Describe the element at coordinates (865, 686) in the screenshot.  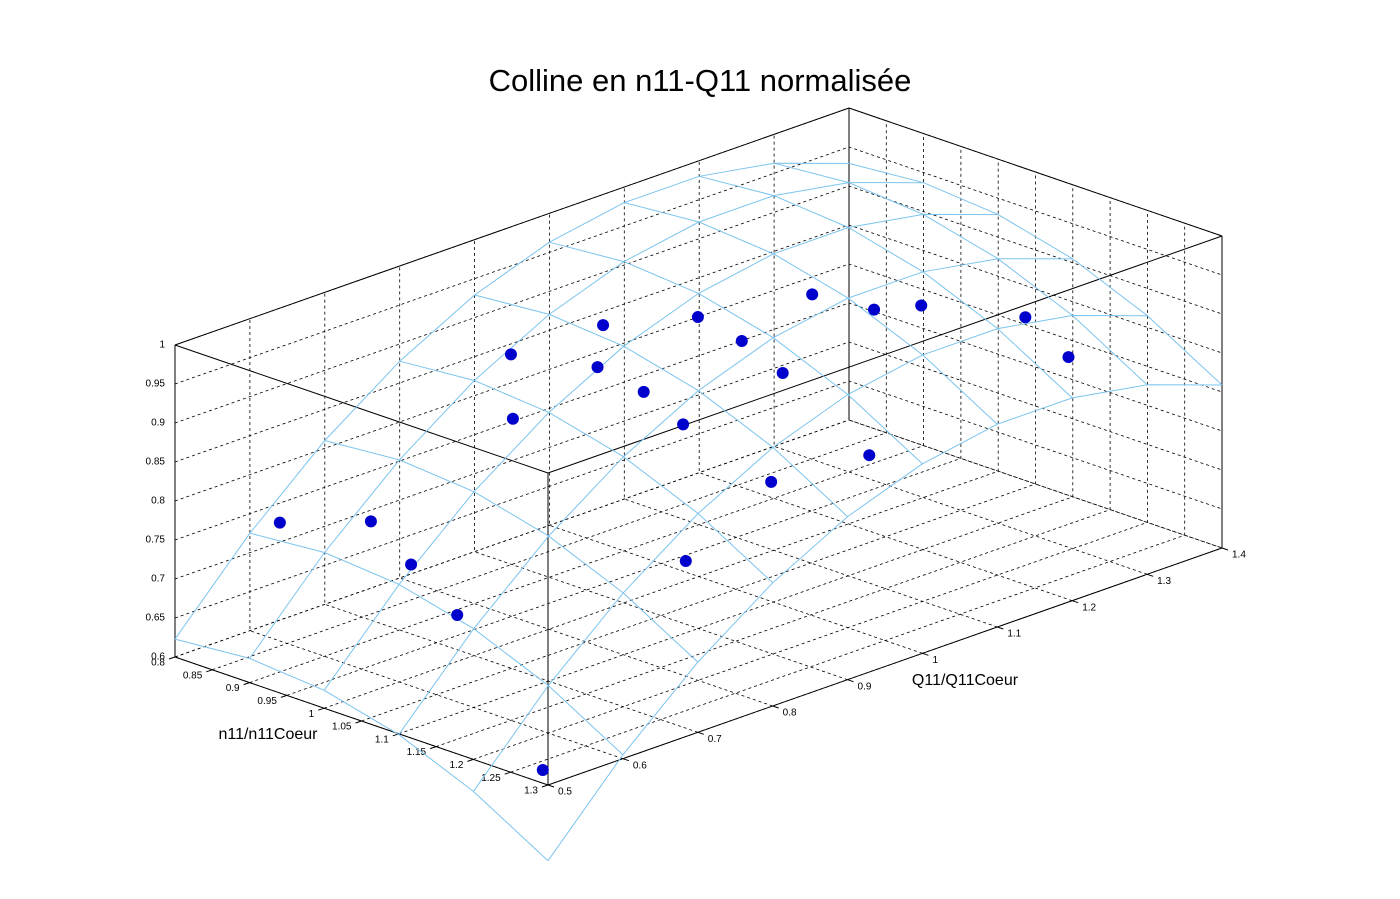
I see `x-tick-label: 0.9` at that location.